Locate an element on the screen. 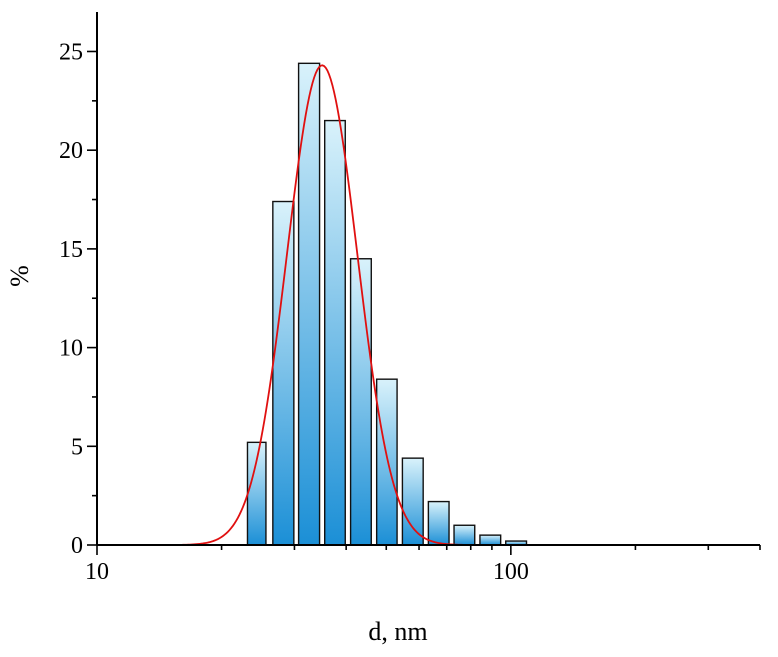 This screenshot has height=657, width=778. y-tick-label: 0 is located at coordinates (77, 546).